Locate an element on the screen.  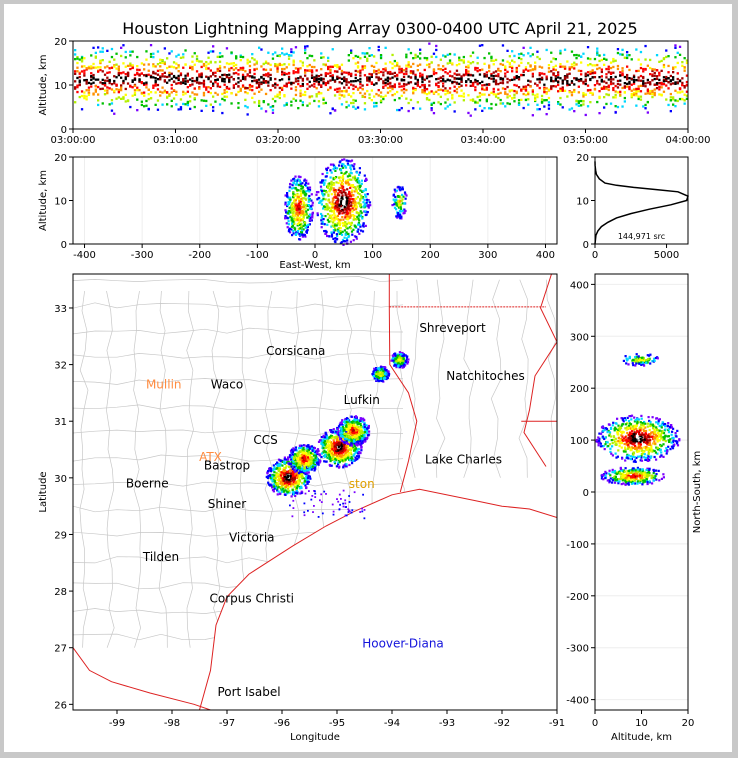
y-tick-label: 10 is located at coordinates (60, 202).